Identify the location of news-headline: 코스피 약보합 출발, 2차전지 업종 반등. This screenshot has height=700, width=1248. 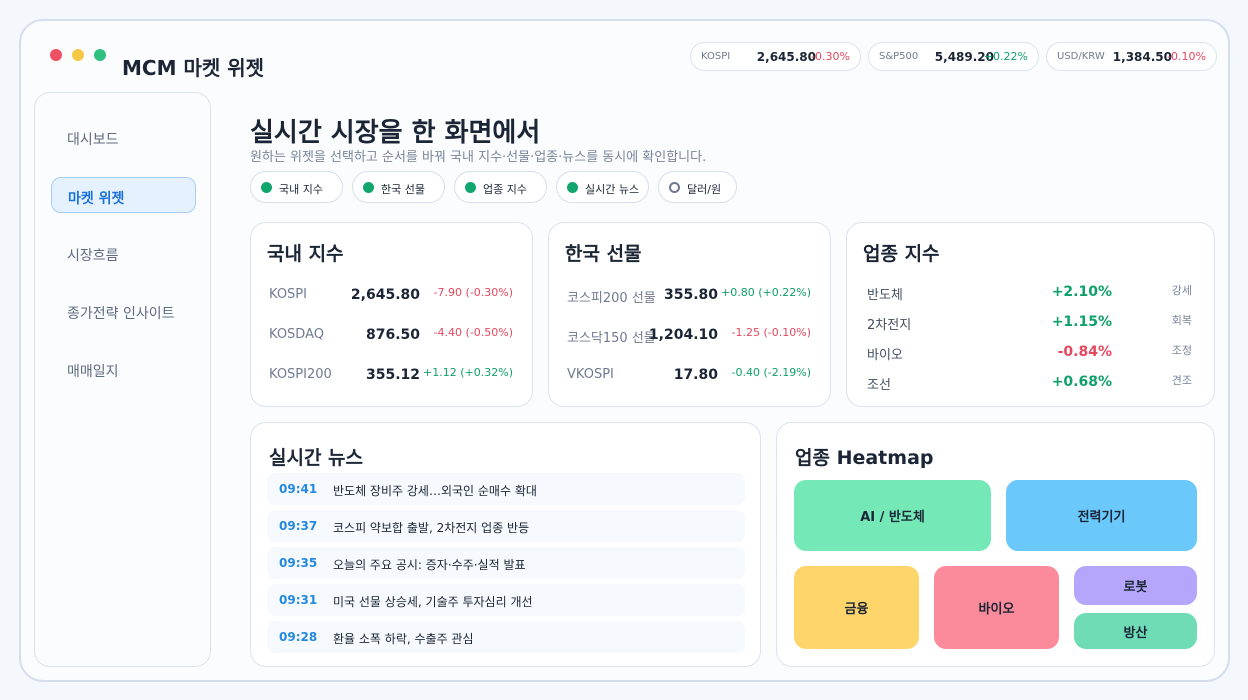
(431, 528).